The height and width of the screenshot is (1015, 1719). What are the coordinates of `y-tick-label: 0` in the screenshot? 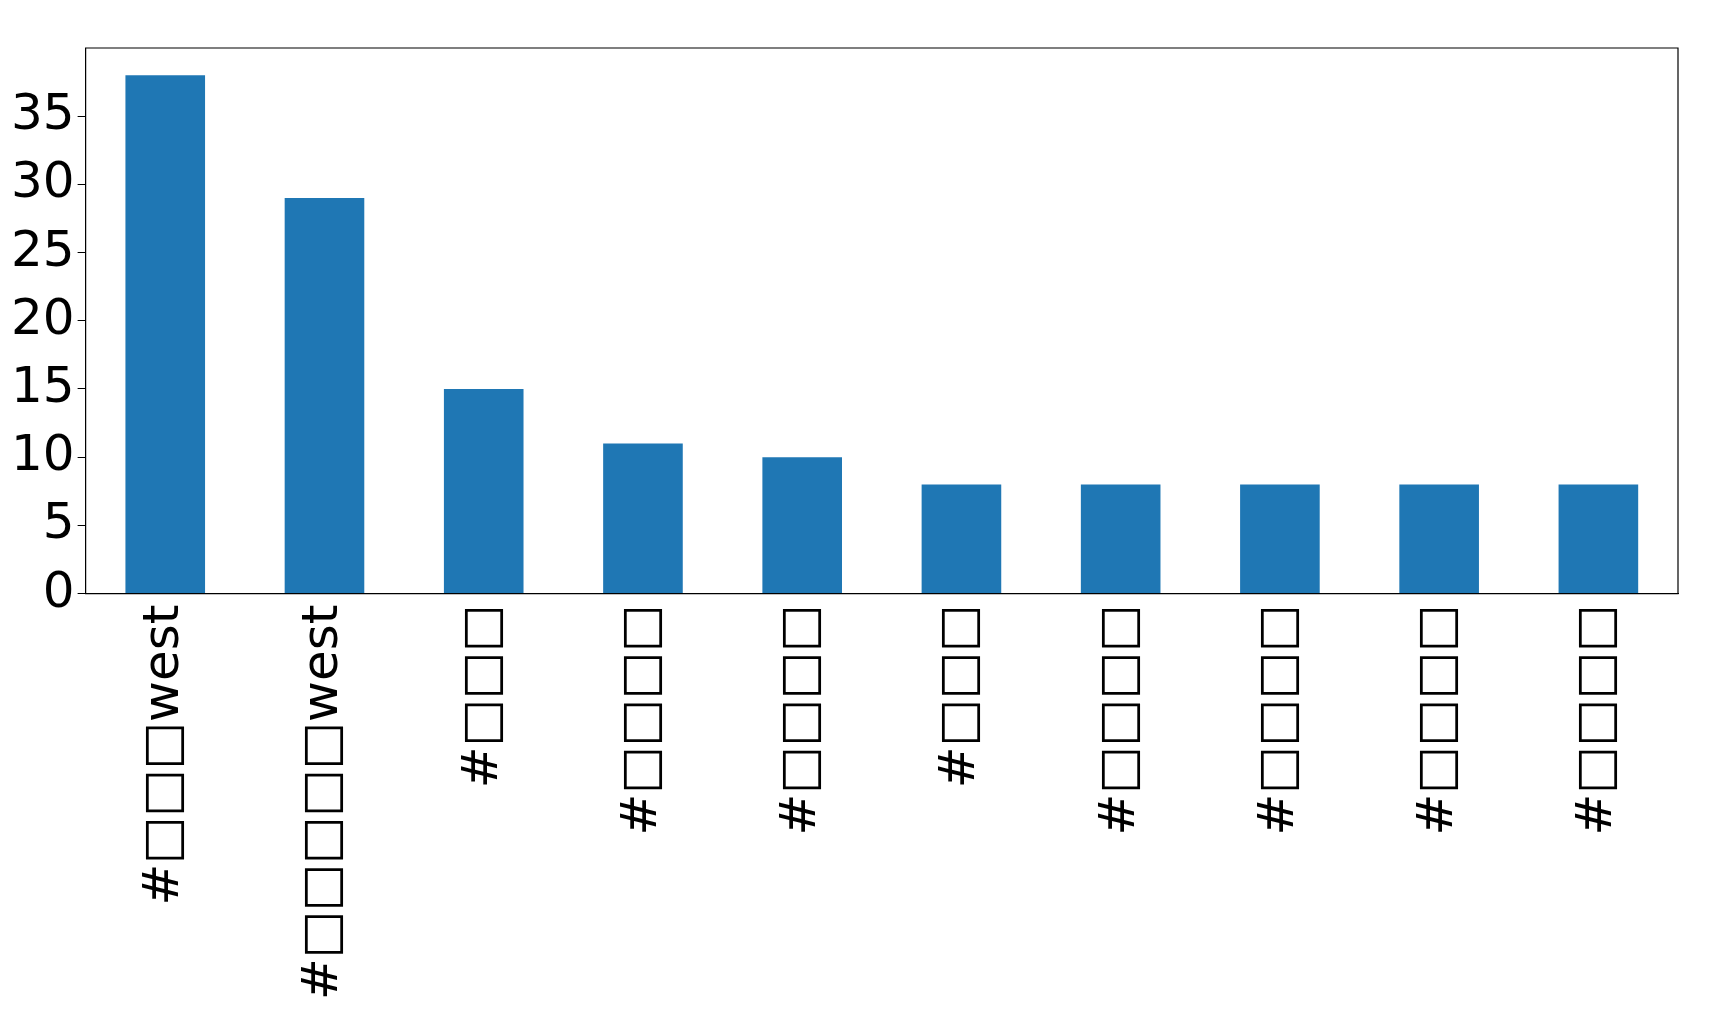 It's located at (58, 589).